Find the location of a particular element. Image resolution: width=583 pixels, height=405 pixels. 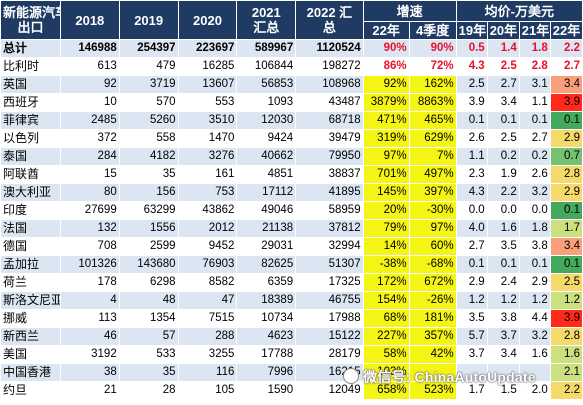

header-country: 新能源汽车出口 is located at coordinates (30, 20).